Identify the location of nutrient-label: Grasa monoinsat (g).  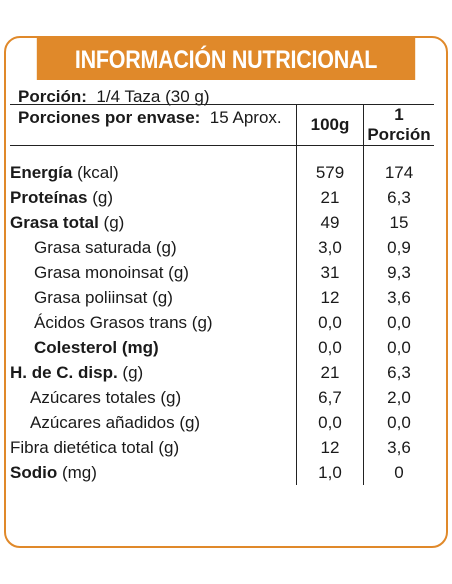
(111, 272).